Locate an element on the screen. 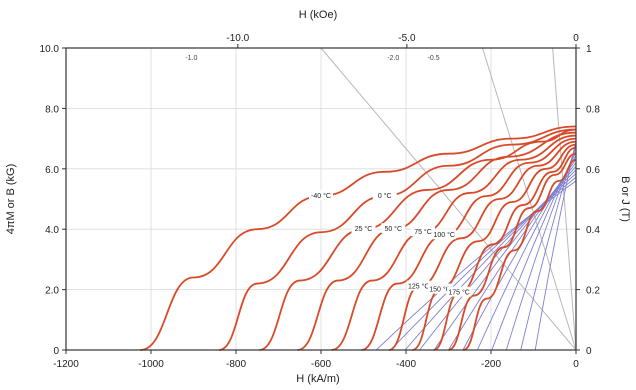 The image size is (636, 390). x-tick-label: -600 is located at coordinates (321, 364).